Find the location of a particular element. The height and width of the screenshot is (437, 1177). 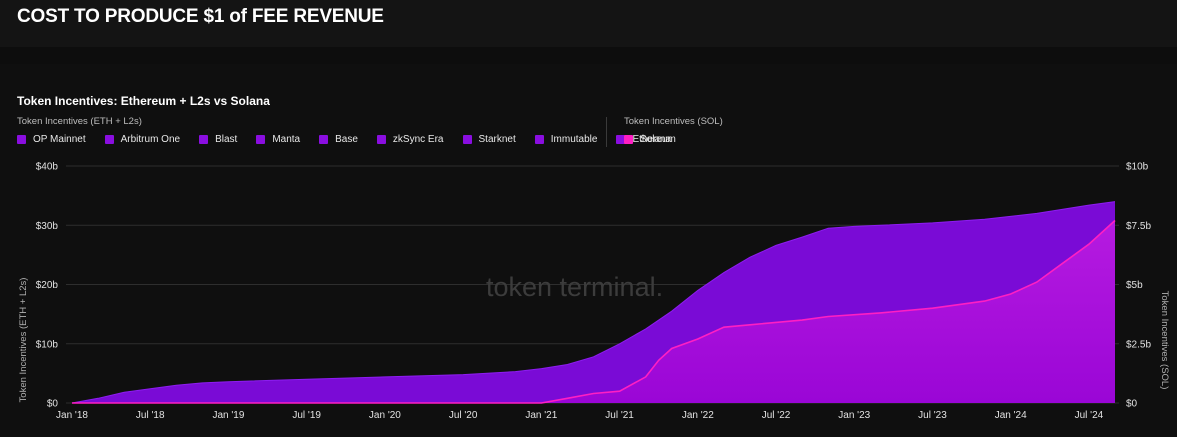

legend-item-arbitrum-one: Arbitrum One is located at coordinates (142, 139).